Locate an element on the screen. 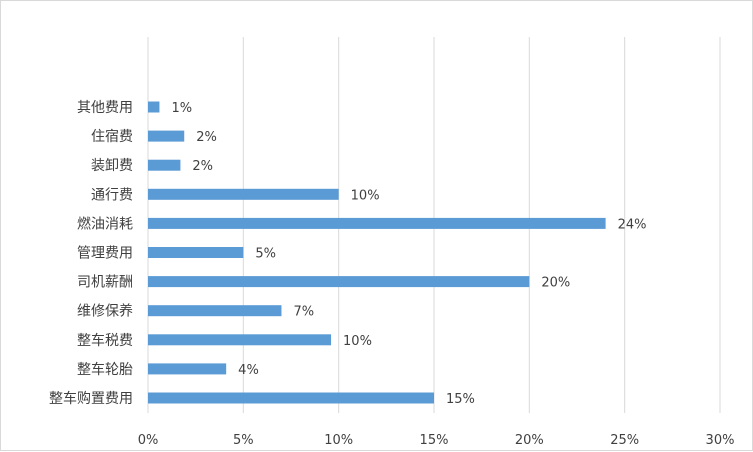 The height and width of the screenshot is (452, 753). category-label-10: 整车购置费用 is located at coordinates (91, 398).